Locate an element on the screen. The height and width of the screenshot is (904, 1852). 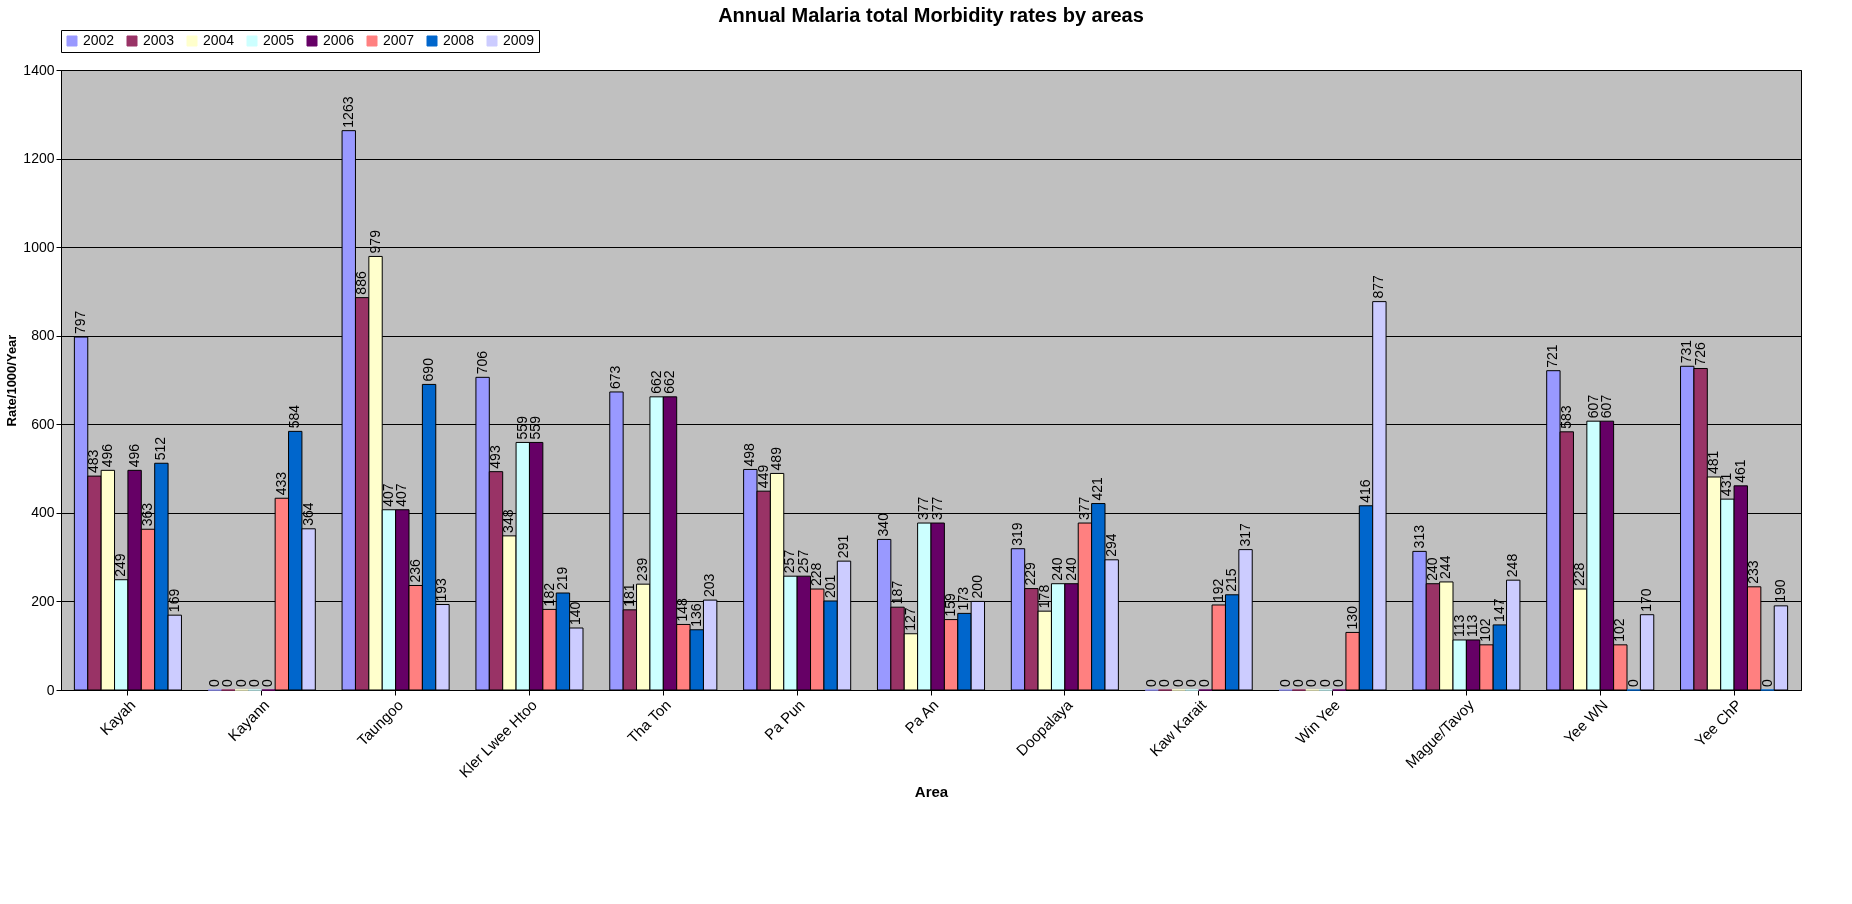
x-tick-label: Yee WN is located at coordinates (1585, 721).